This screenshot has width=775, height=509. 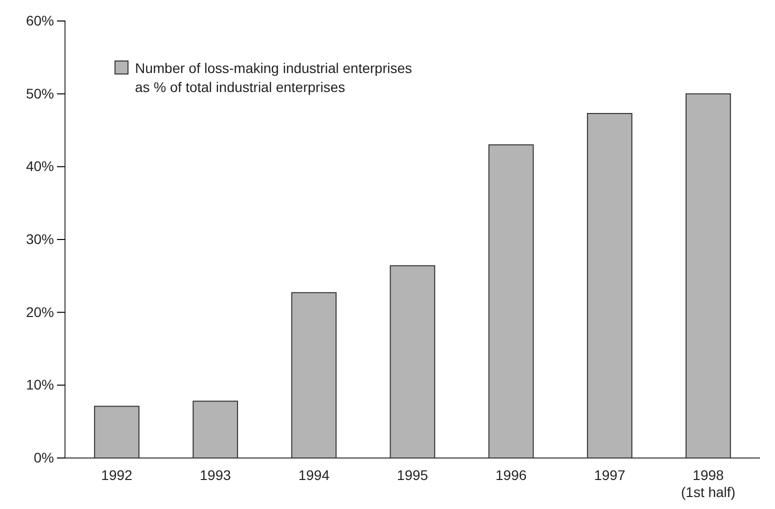 What do you see at coordinates (44, 457) in the screenshot?
I see `y-tick-label: 0%` at bounding box center [44, 457].